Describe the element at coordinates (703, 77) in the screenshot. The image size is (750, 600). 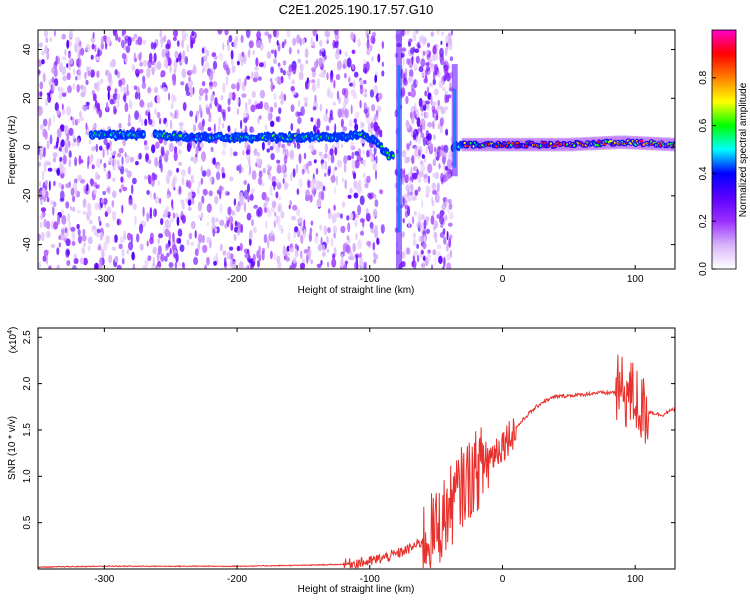
I see `colorbar-tick-label: 0.8` at that location.